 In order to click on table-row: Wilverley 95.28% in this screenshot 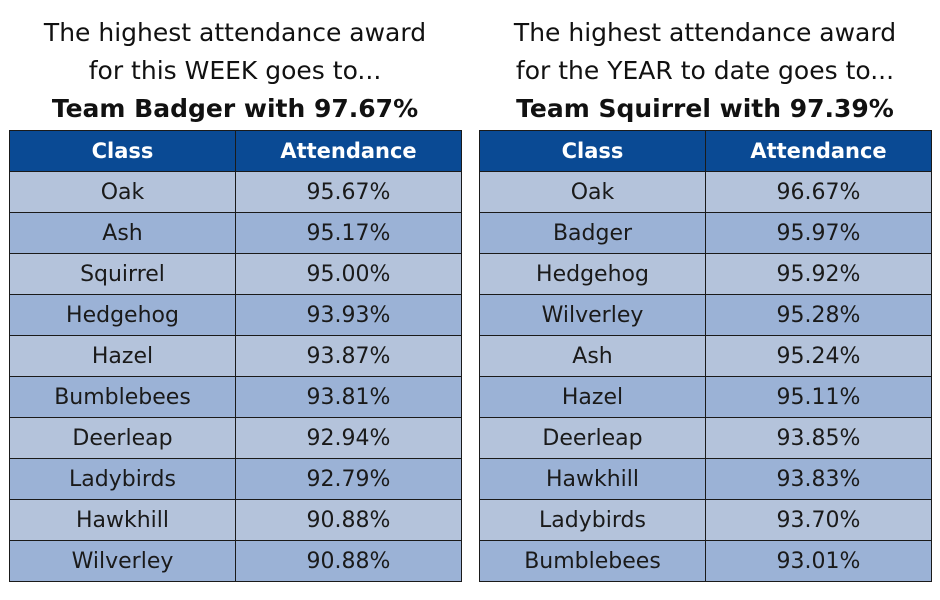, I will do `click(705, 315)`.